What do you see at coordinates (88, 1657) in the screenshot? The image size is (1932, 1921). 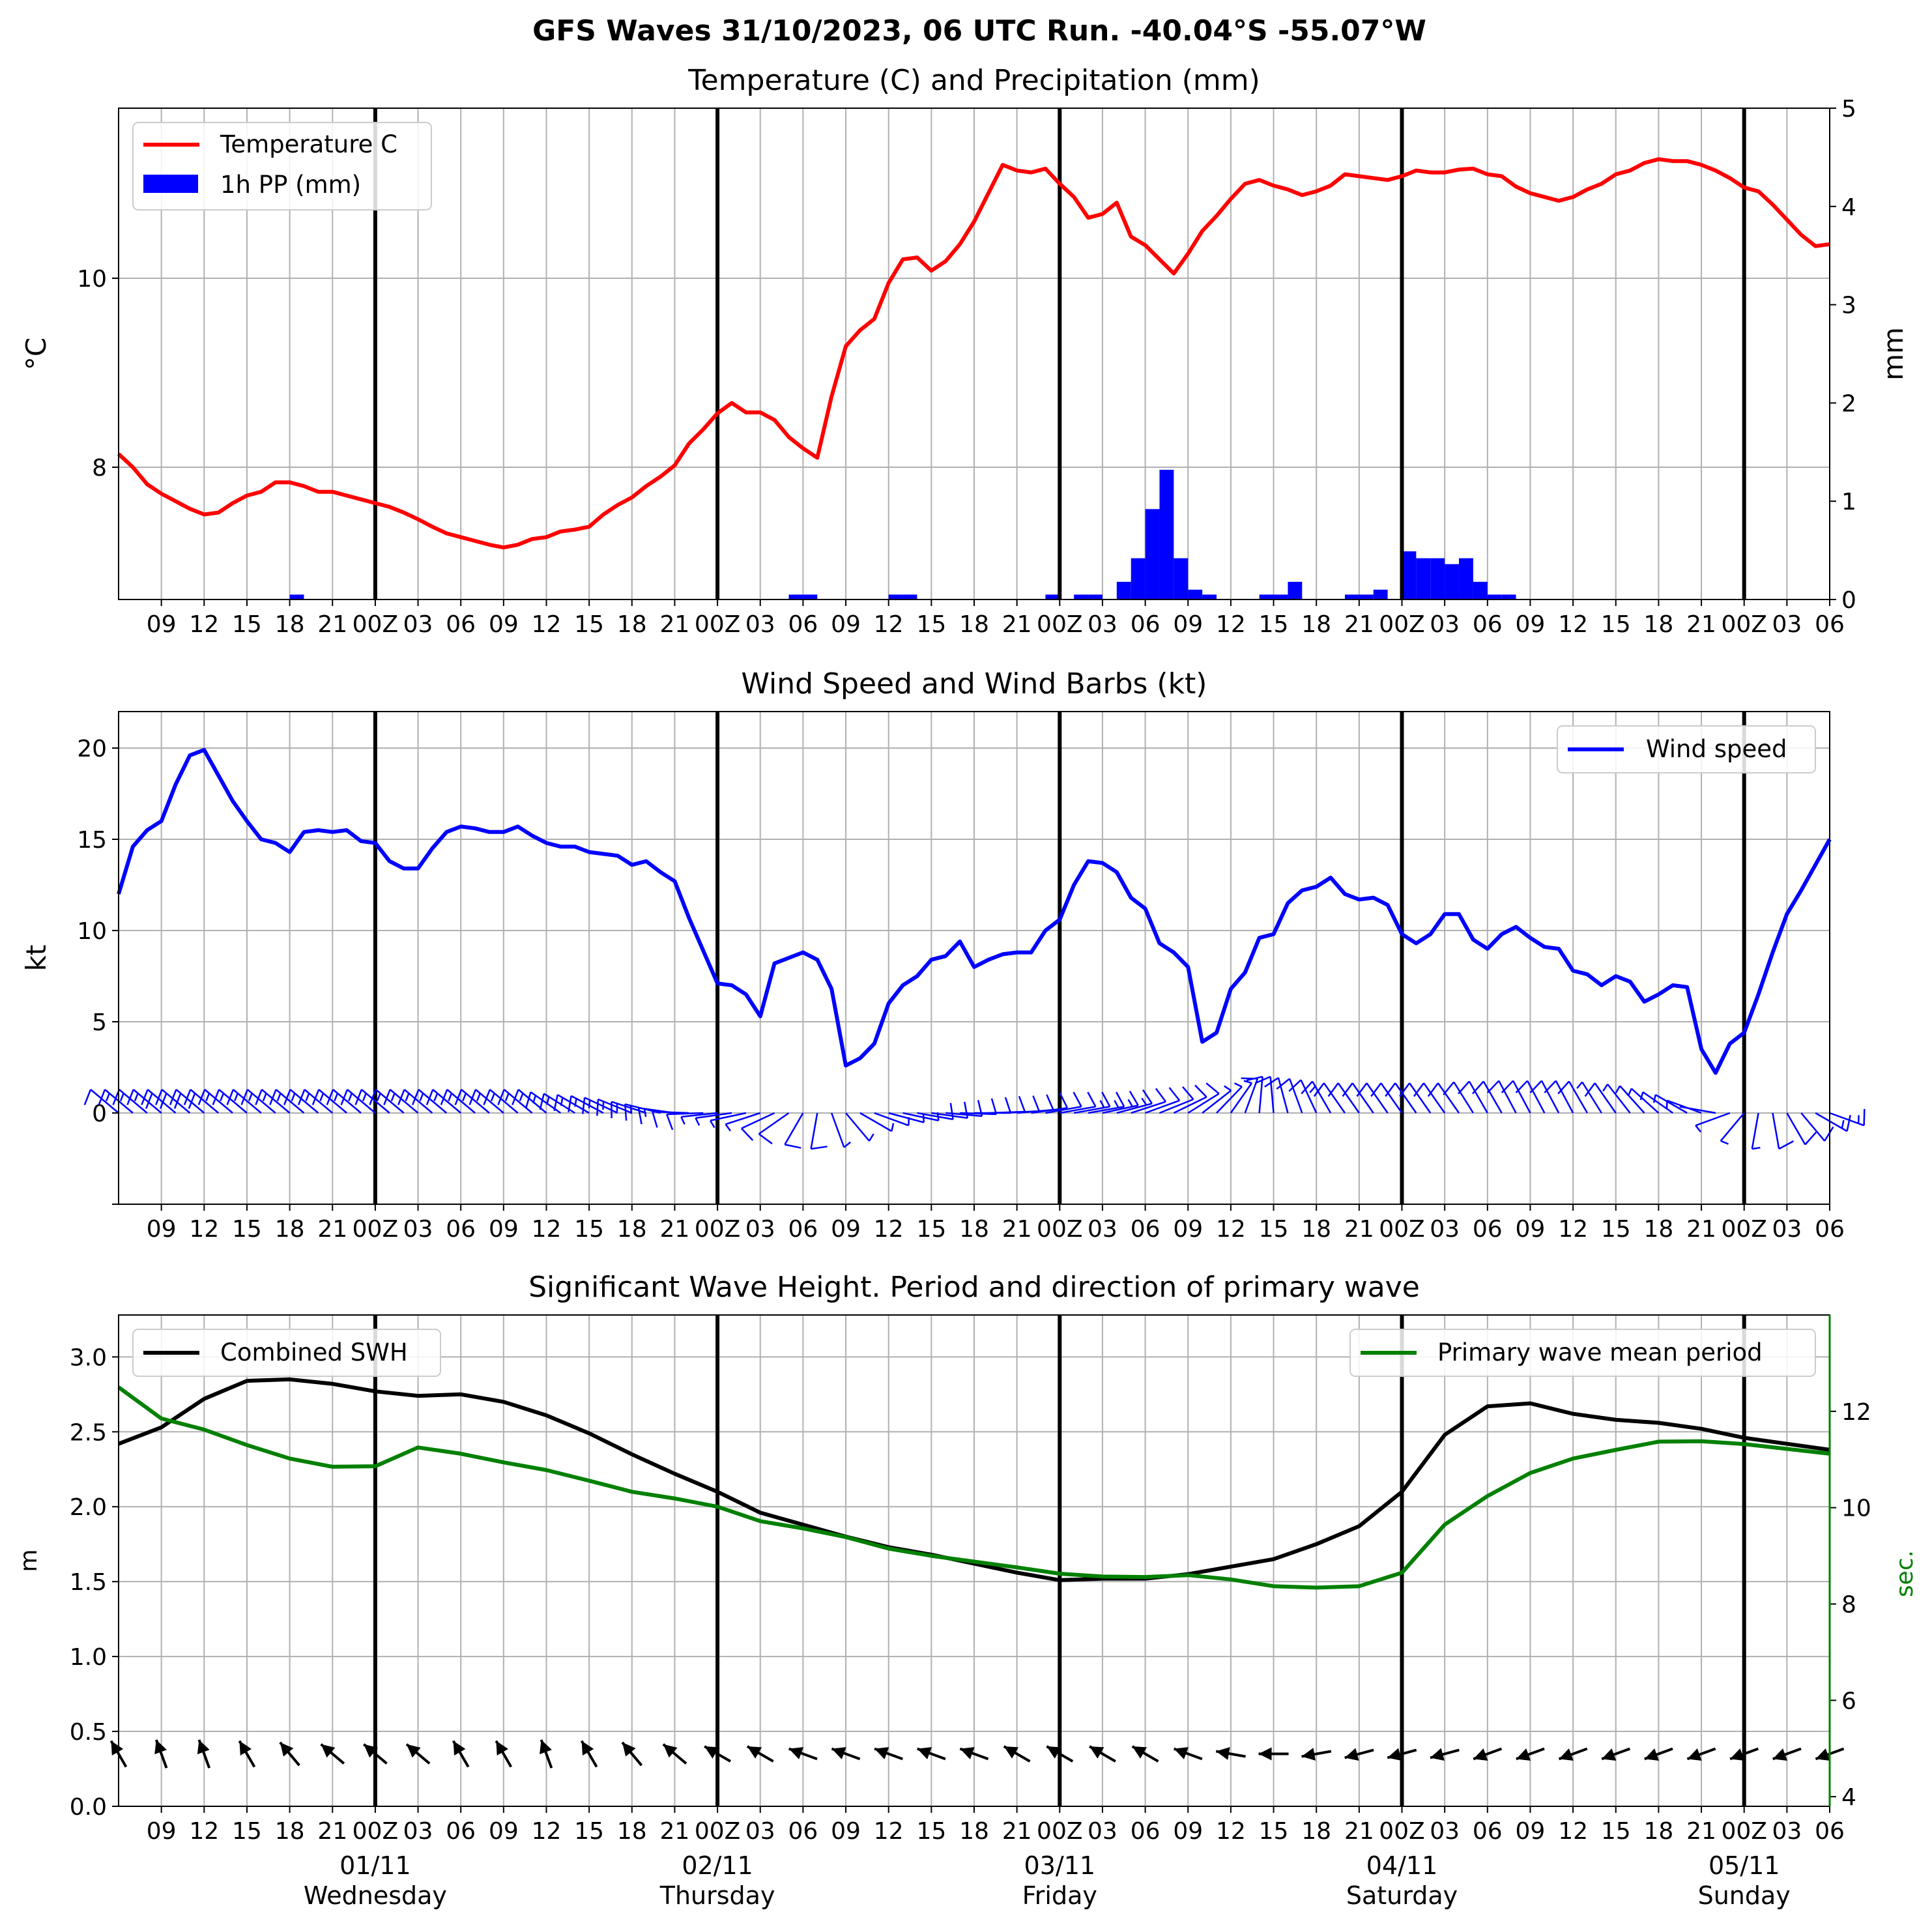 I see `y-tick-label: 1.0` at bounding box center [88, 1657].